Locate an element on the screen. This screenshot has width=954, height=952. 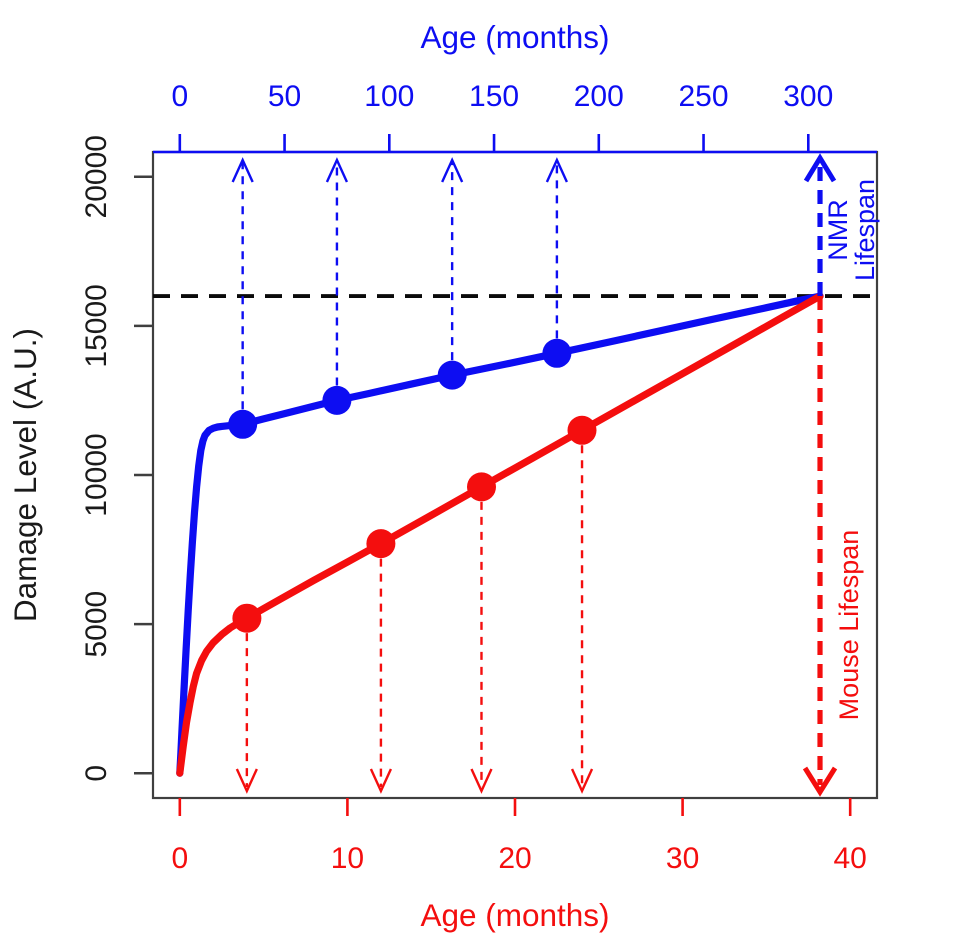
bottom-axis-title: Age (months) is located at coordinates (514, 915).